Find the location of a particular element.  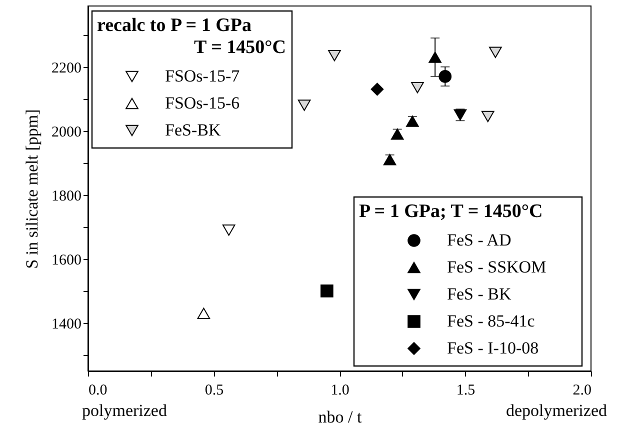

text: polymerized is located at coordinates (125, 410).